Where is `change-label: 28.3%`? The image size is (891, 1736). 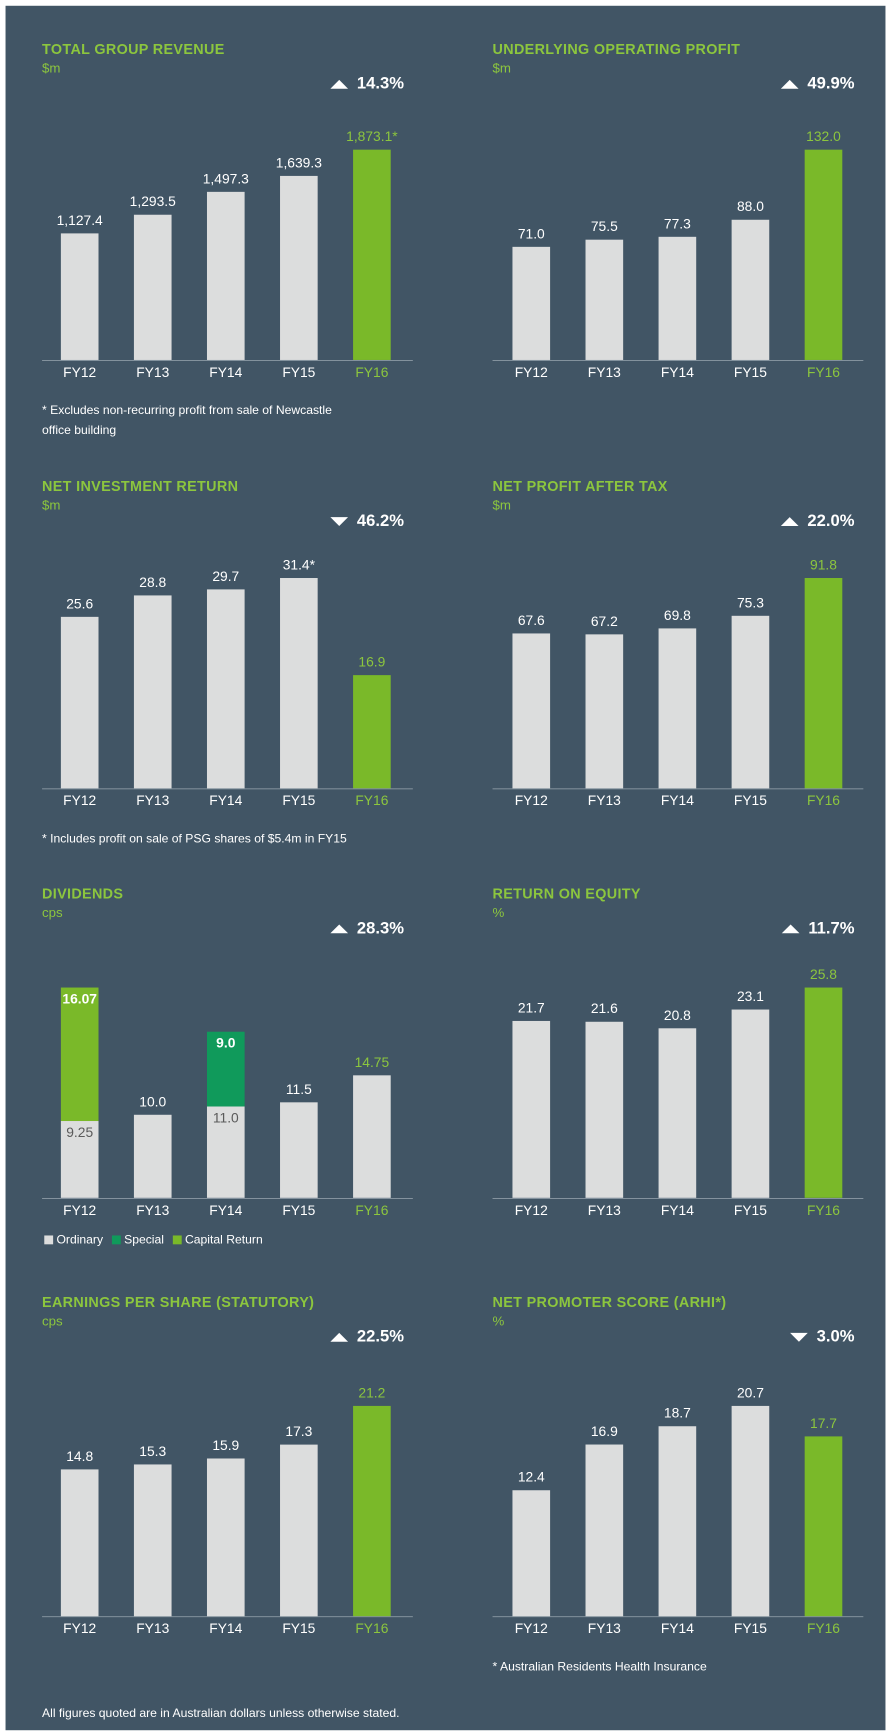 change-label: 28.3% is located at coordinates (380, 927).